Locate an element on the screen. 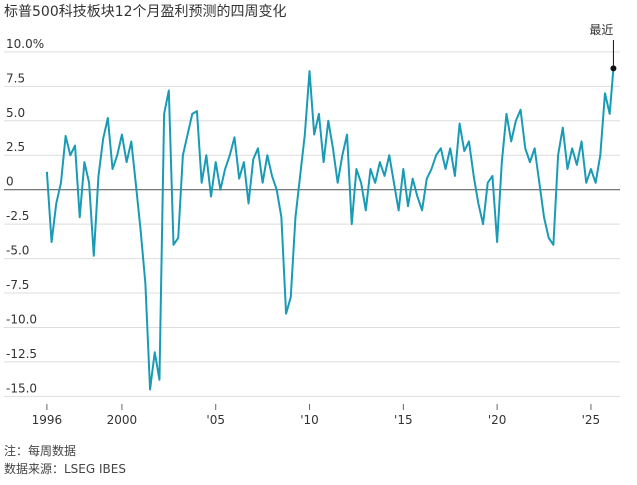 Image resolution: width=637 pixels, height=485 pixels. x-tick-label: '05 is located at coordinates (215, 420).